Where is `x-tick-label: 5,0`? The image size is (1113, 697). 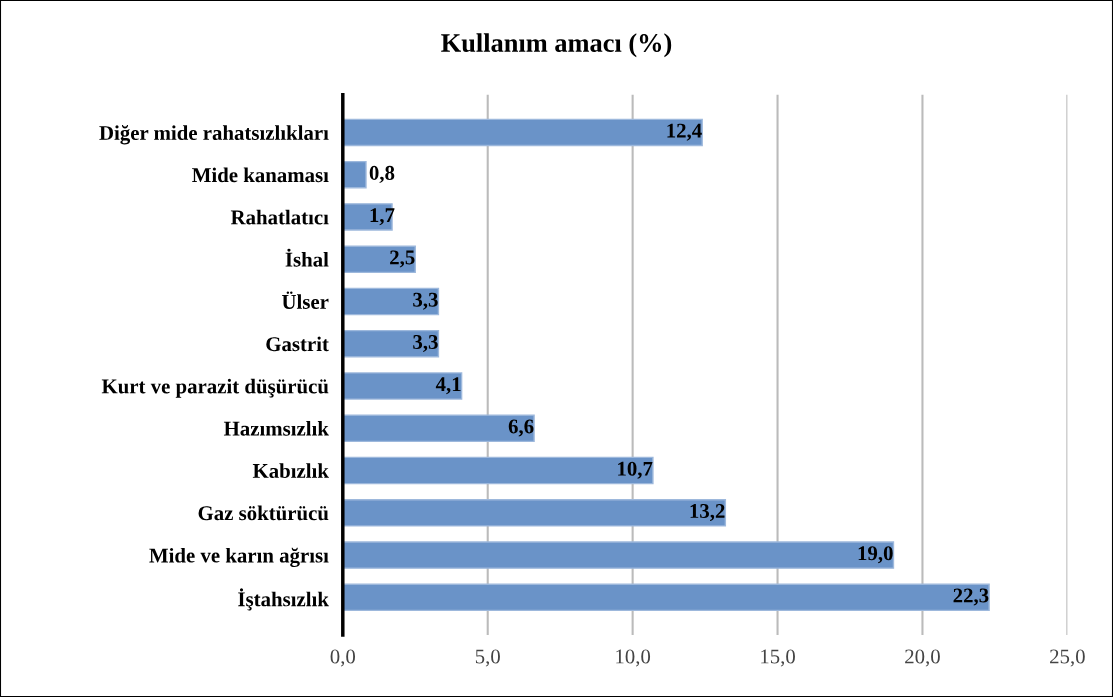
x-tick-label: 5,0 is located at coordinates (487, 658).